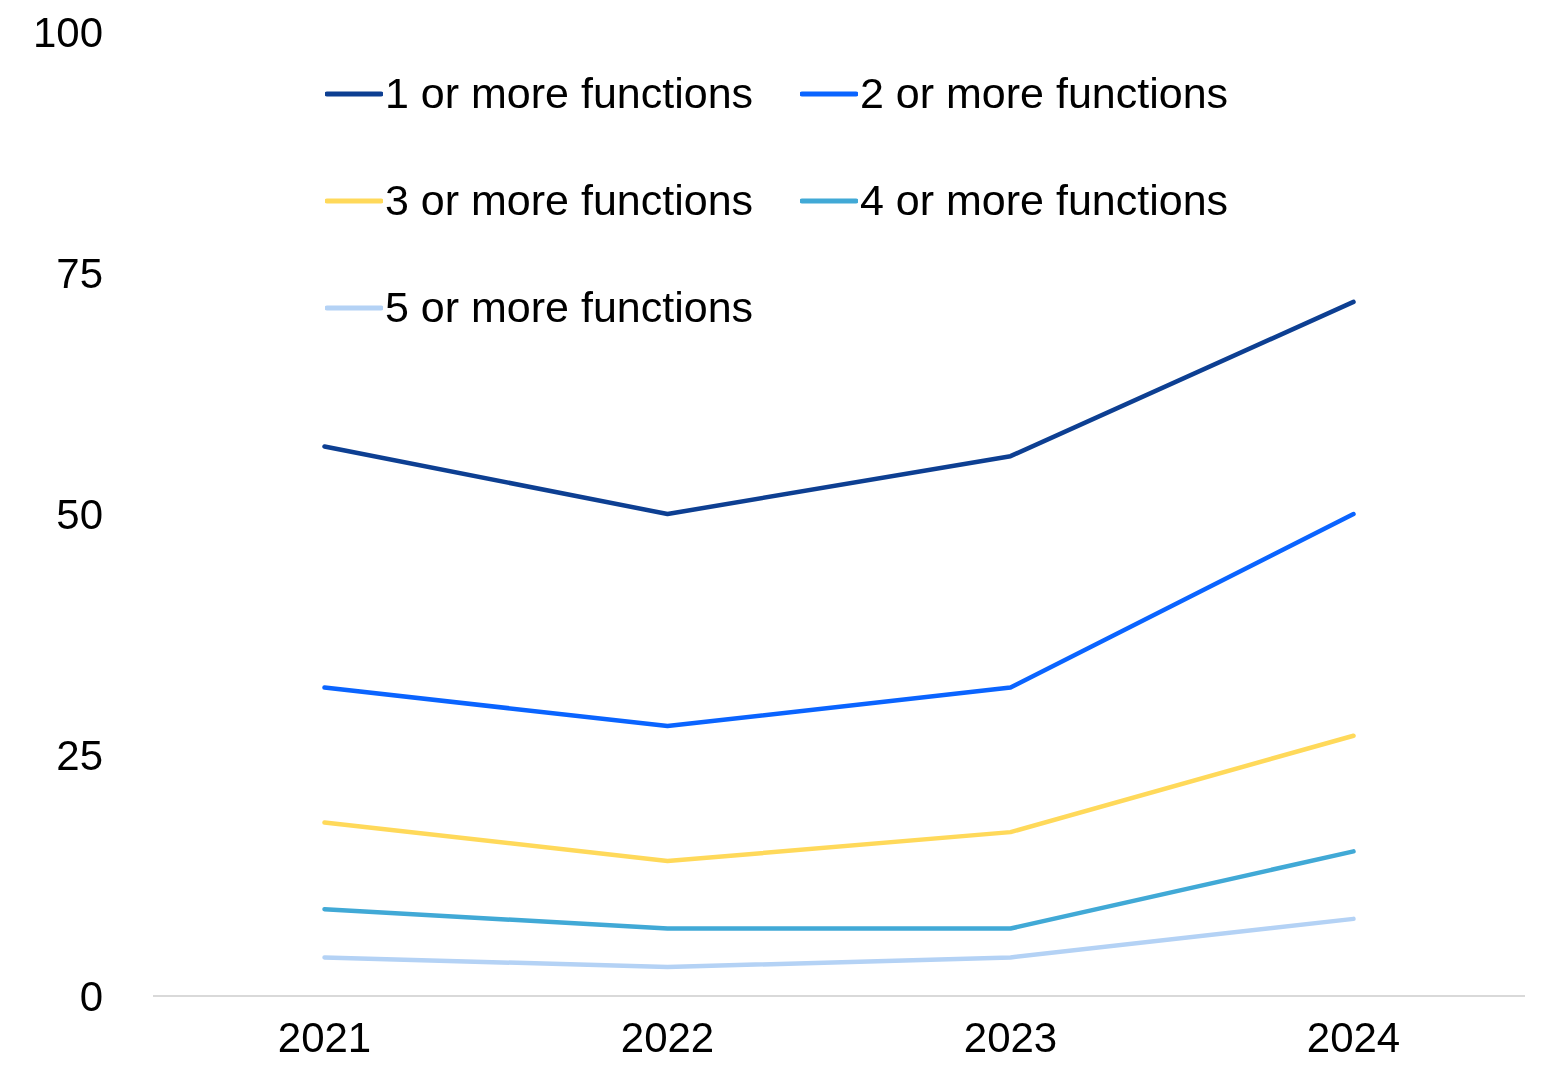  Describe the element at coordinates (569, 200) in the screenshot. I see `legend-label: 3 or more functions` at that location.